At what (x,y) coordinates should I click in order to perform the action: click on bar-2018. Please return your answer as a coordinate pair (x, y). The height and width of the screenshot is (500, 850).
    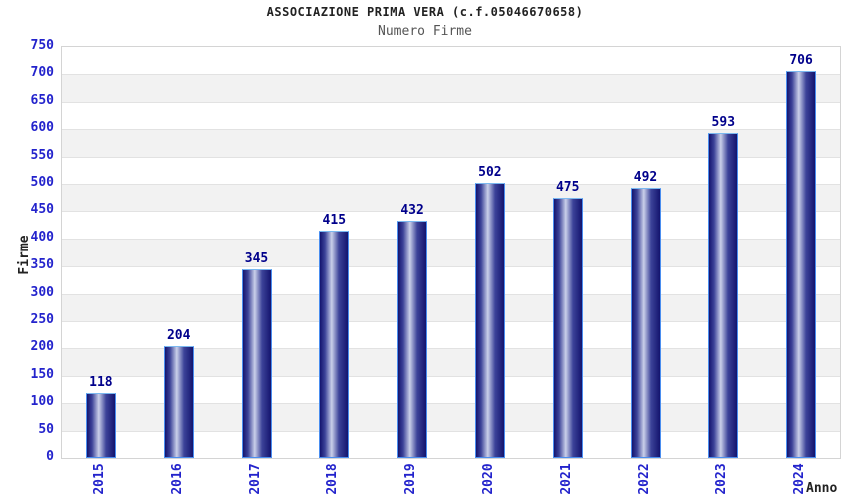
    Looking at the image, I should click on (334, 344).